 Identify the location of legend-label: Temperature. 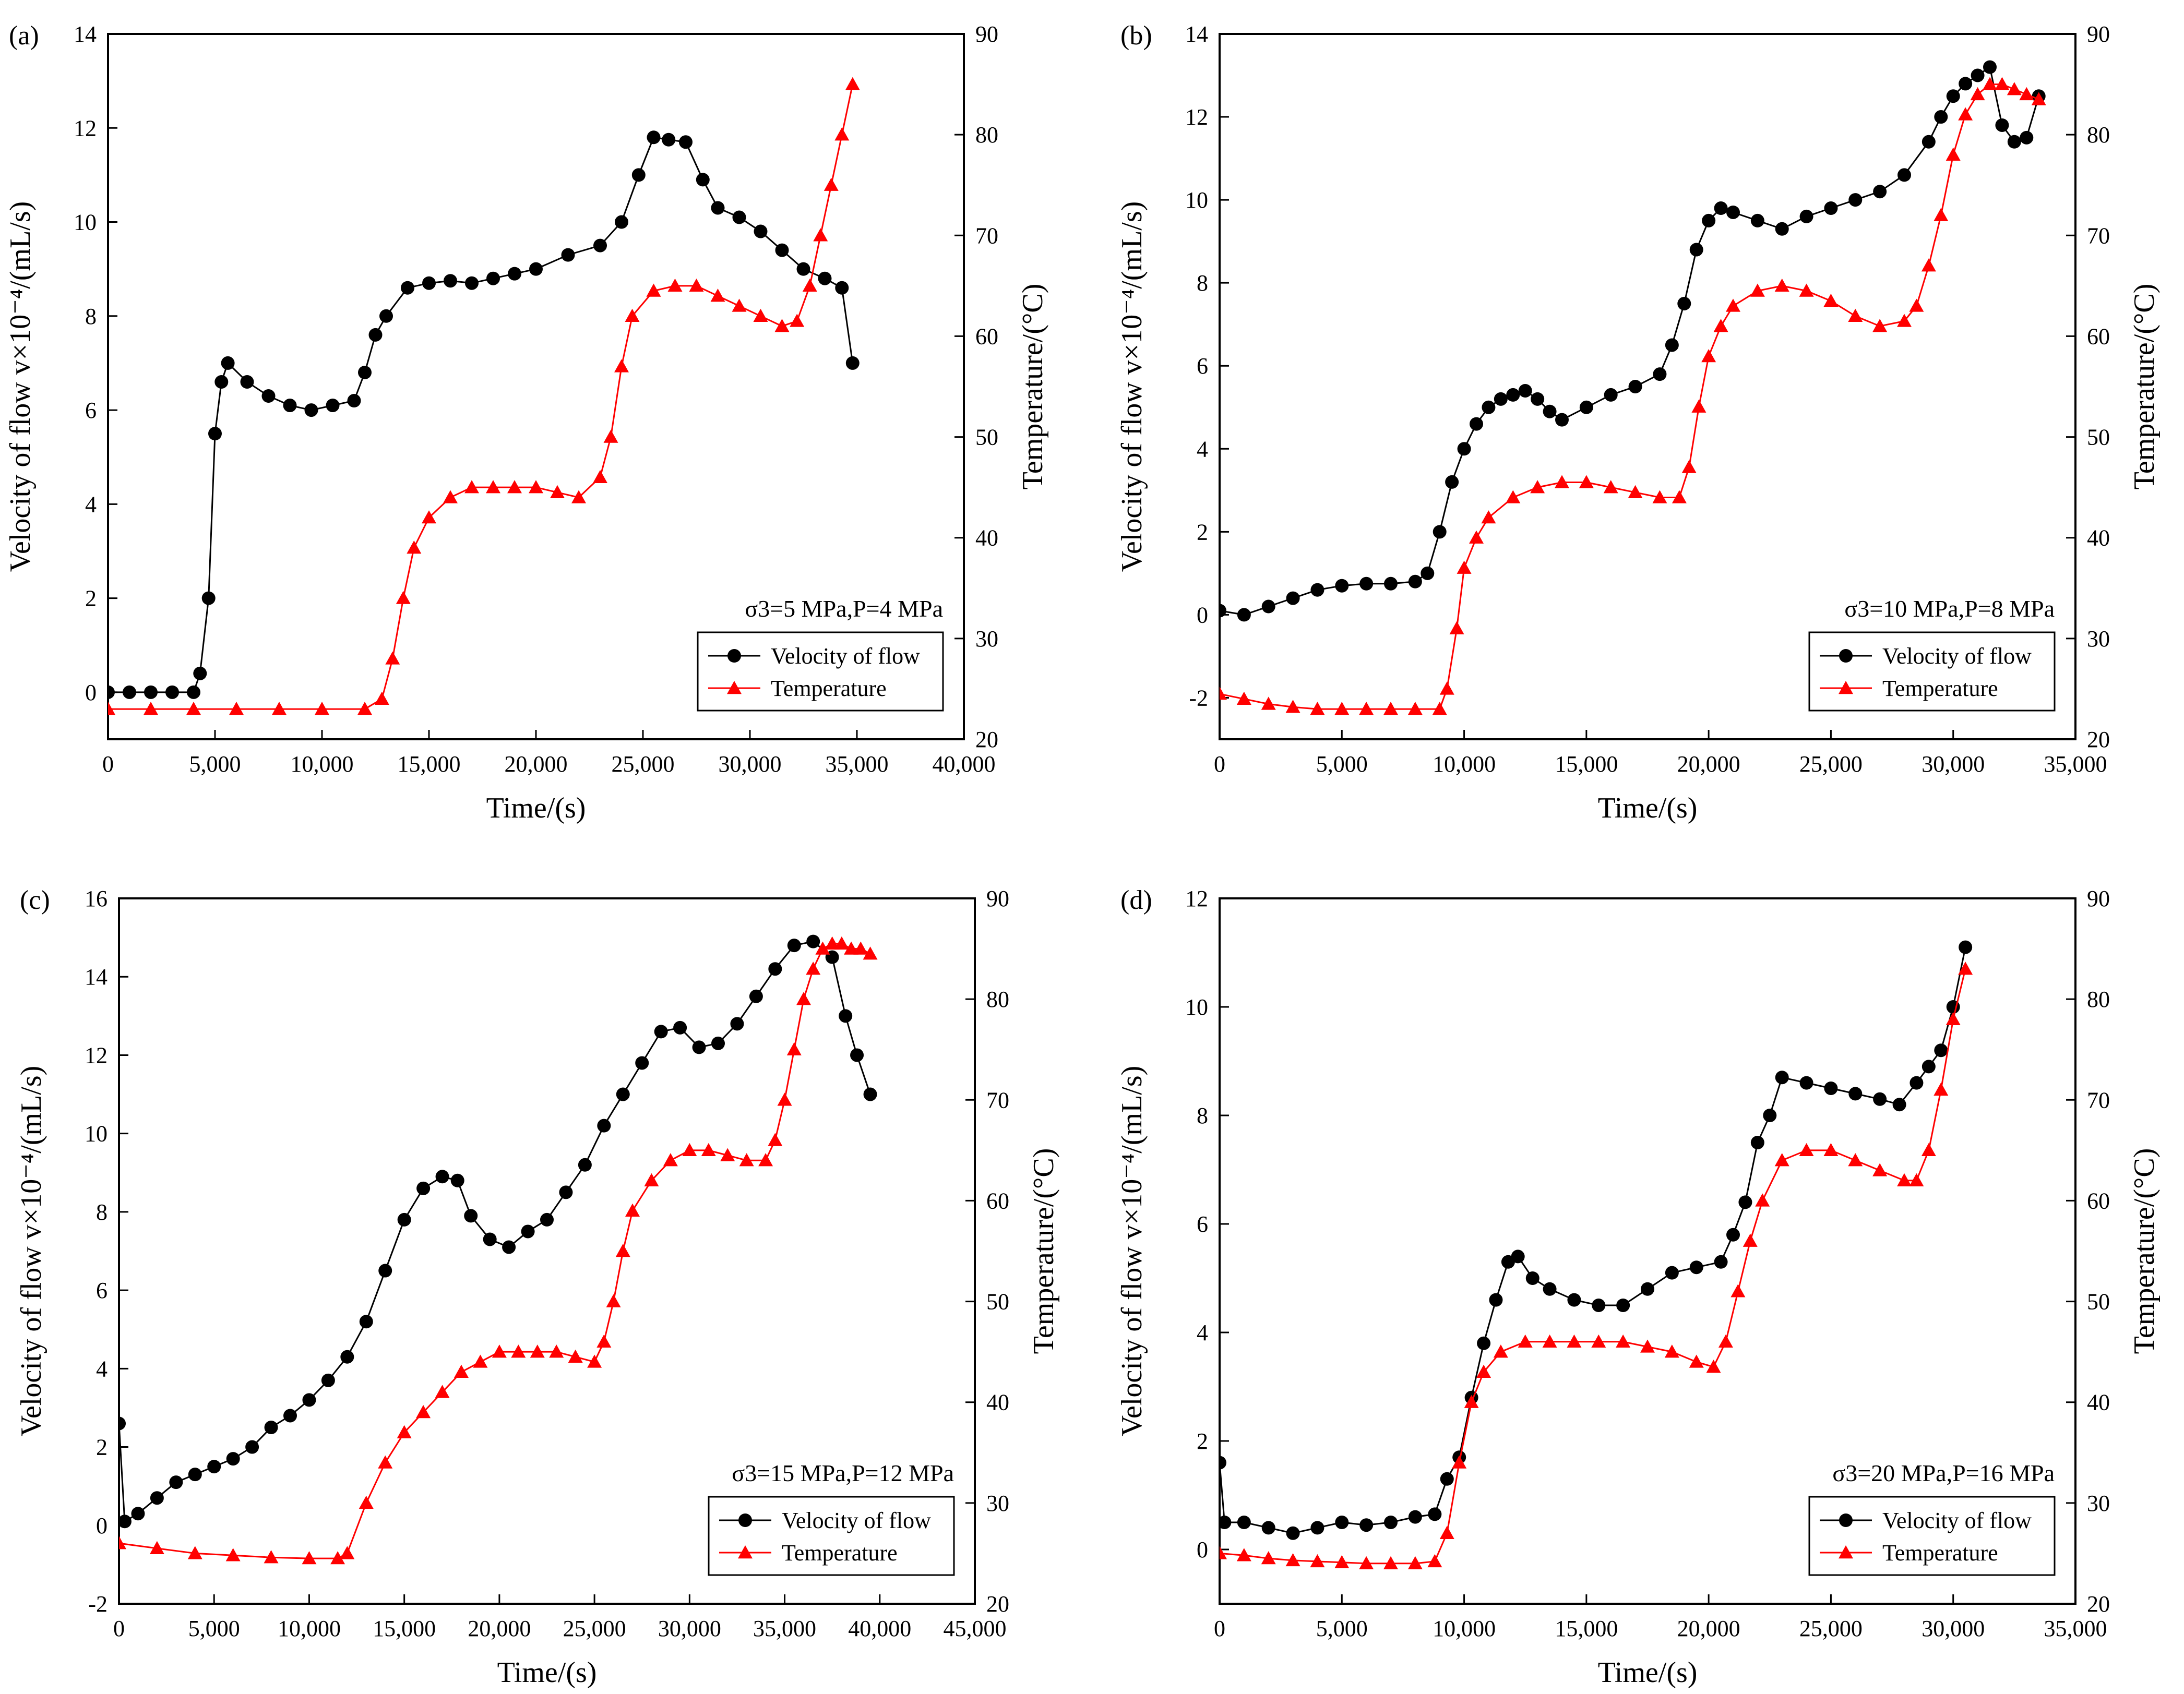
(1940, 1553).